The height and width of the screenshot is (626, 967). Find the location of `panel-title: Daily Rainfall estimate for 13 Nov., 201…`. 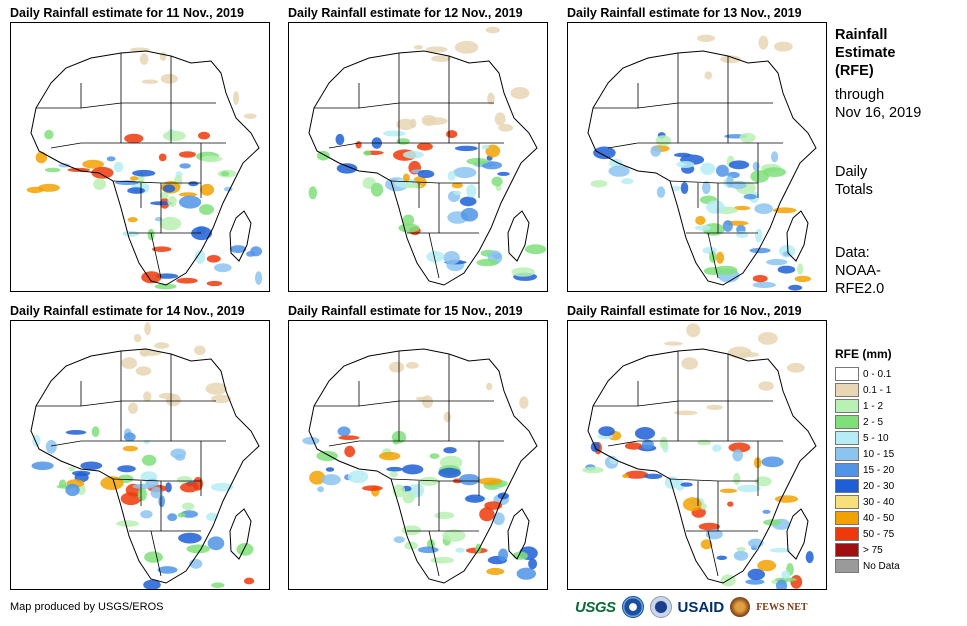

panel-title: Daily Rainfall estimate for 13 Nov., 201… is located at coordinates (684, 13).